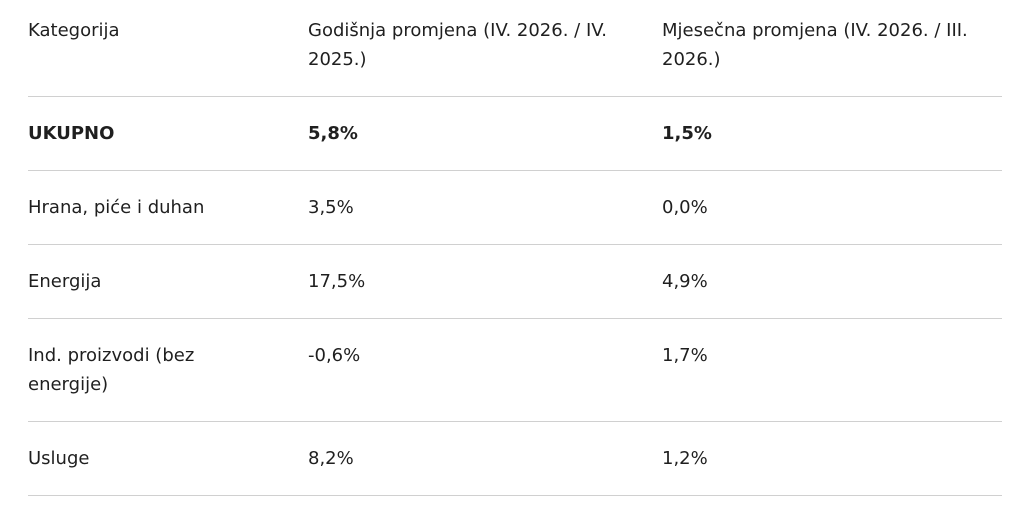 The image size is (1024, 509). Describe the element at coordinates (485, 133) in the screenshot. I see `table-cell: 5,8%` at that location.